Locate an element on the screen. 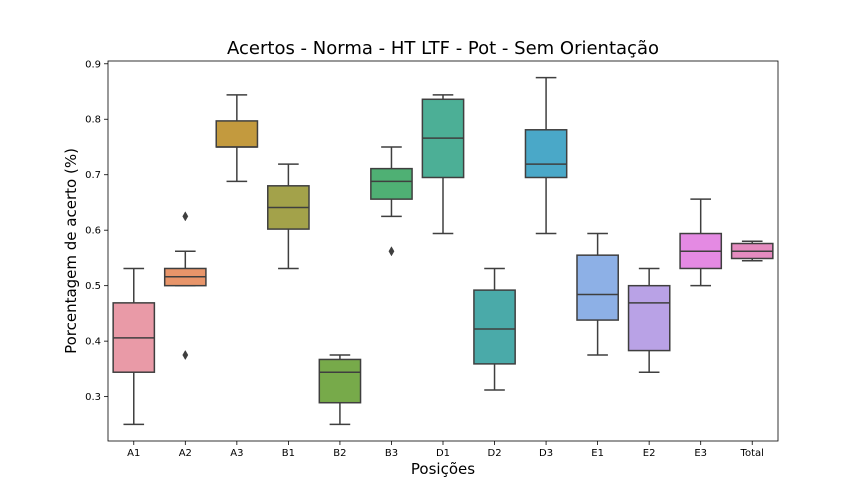 The width and height of the screenshot is (864, 504). x-tick-label: B3 is located at coordinates (391, 453).